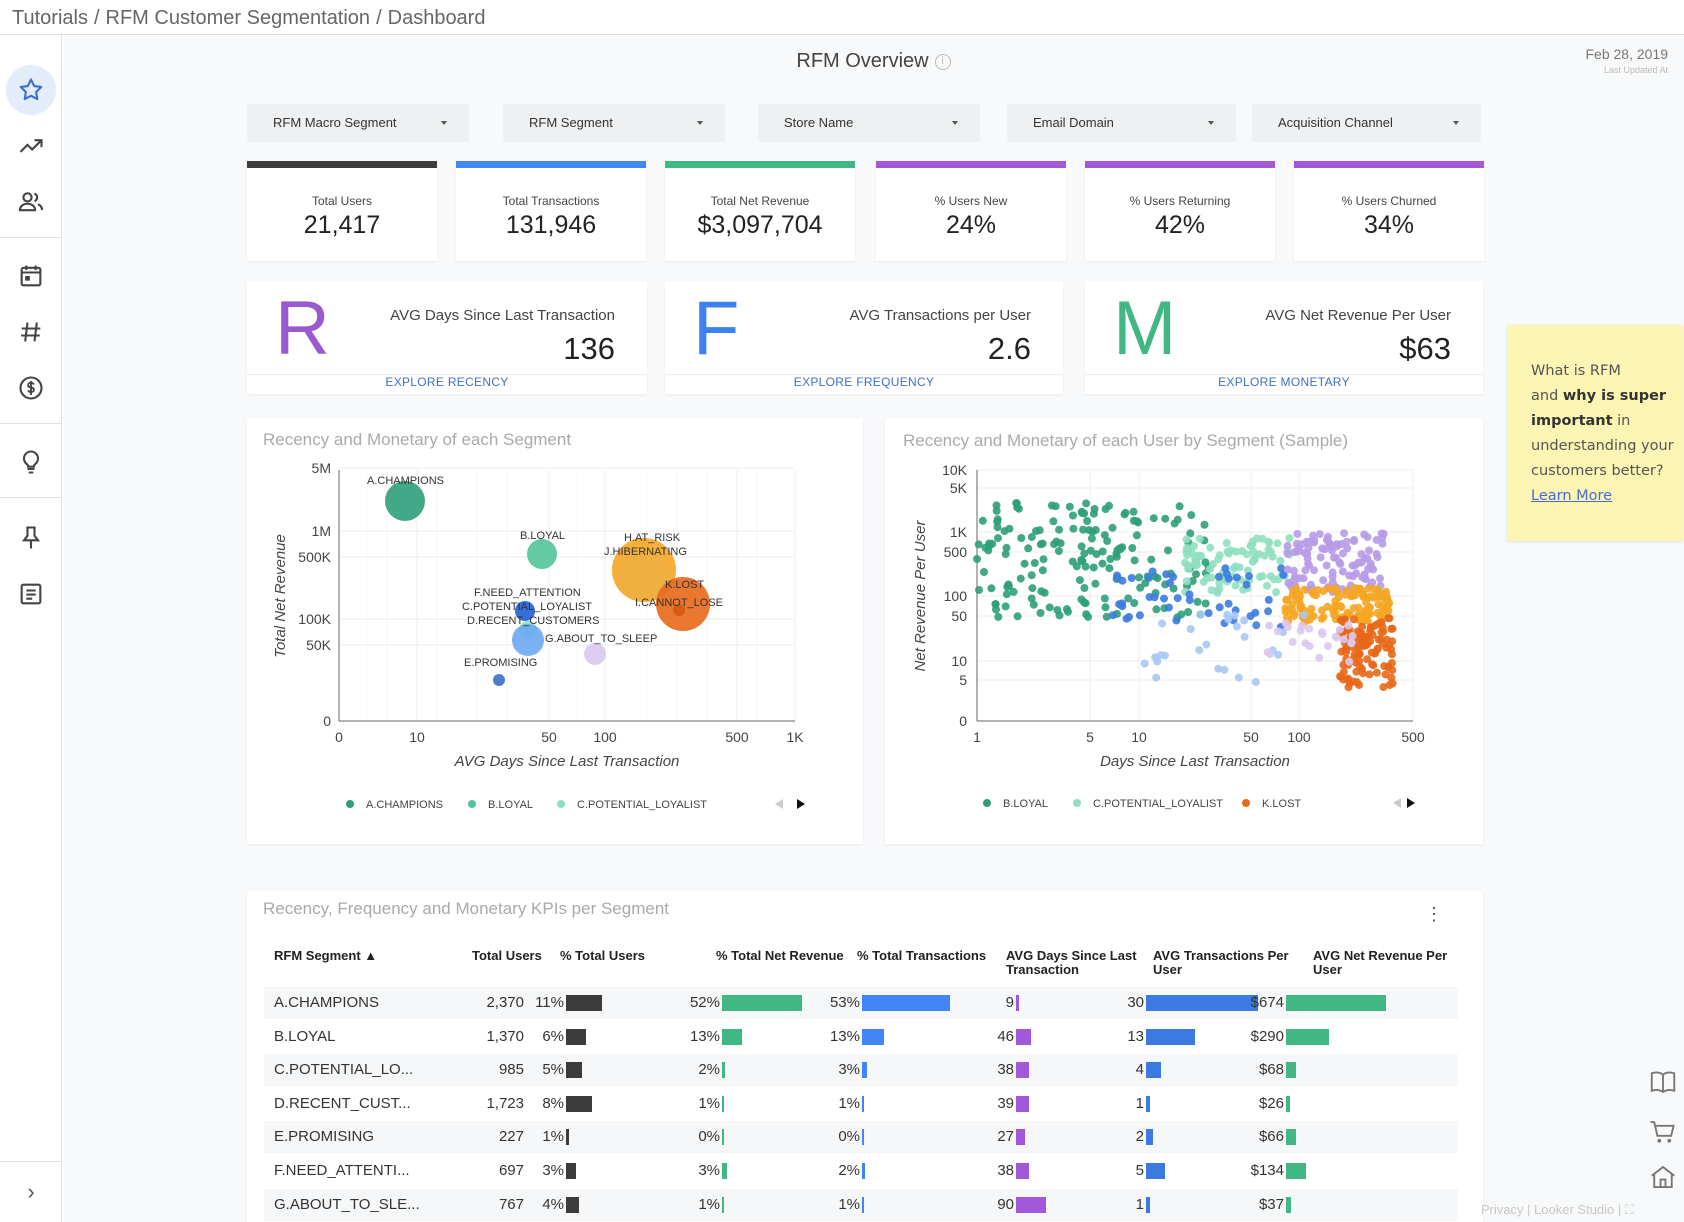 This screenshot has width=1684, height=1222. Describe the element at coordinates (549, 1002) in the screenshot. I see `cell-pct-users: 11%` at that location.